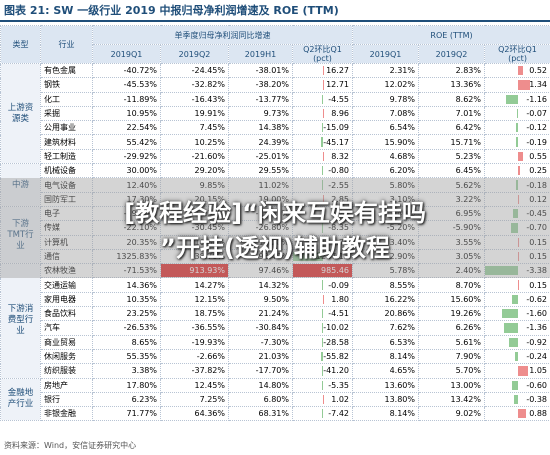 The image size is (550, 455). What do you see at coordinates (516, 70) in the screenshot?
I see `cell: 0.52` at bounding box center [516, 70].